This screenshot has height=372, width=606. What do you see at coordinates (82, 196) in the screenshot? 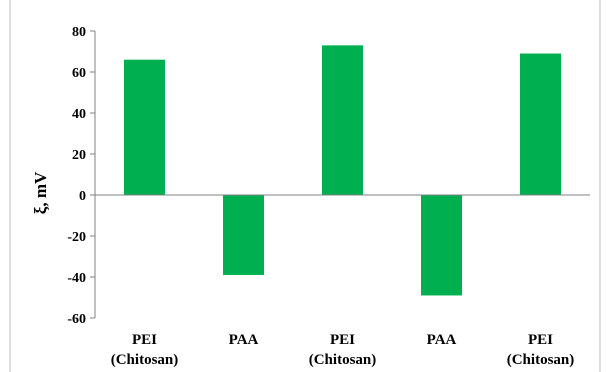
I see `y-tick-label: 0` at bounding box center [82, 196].